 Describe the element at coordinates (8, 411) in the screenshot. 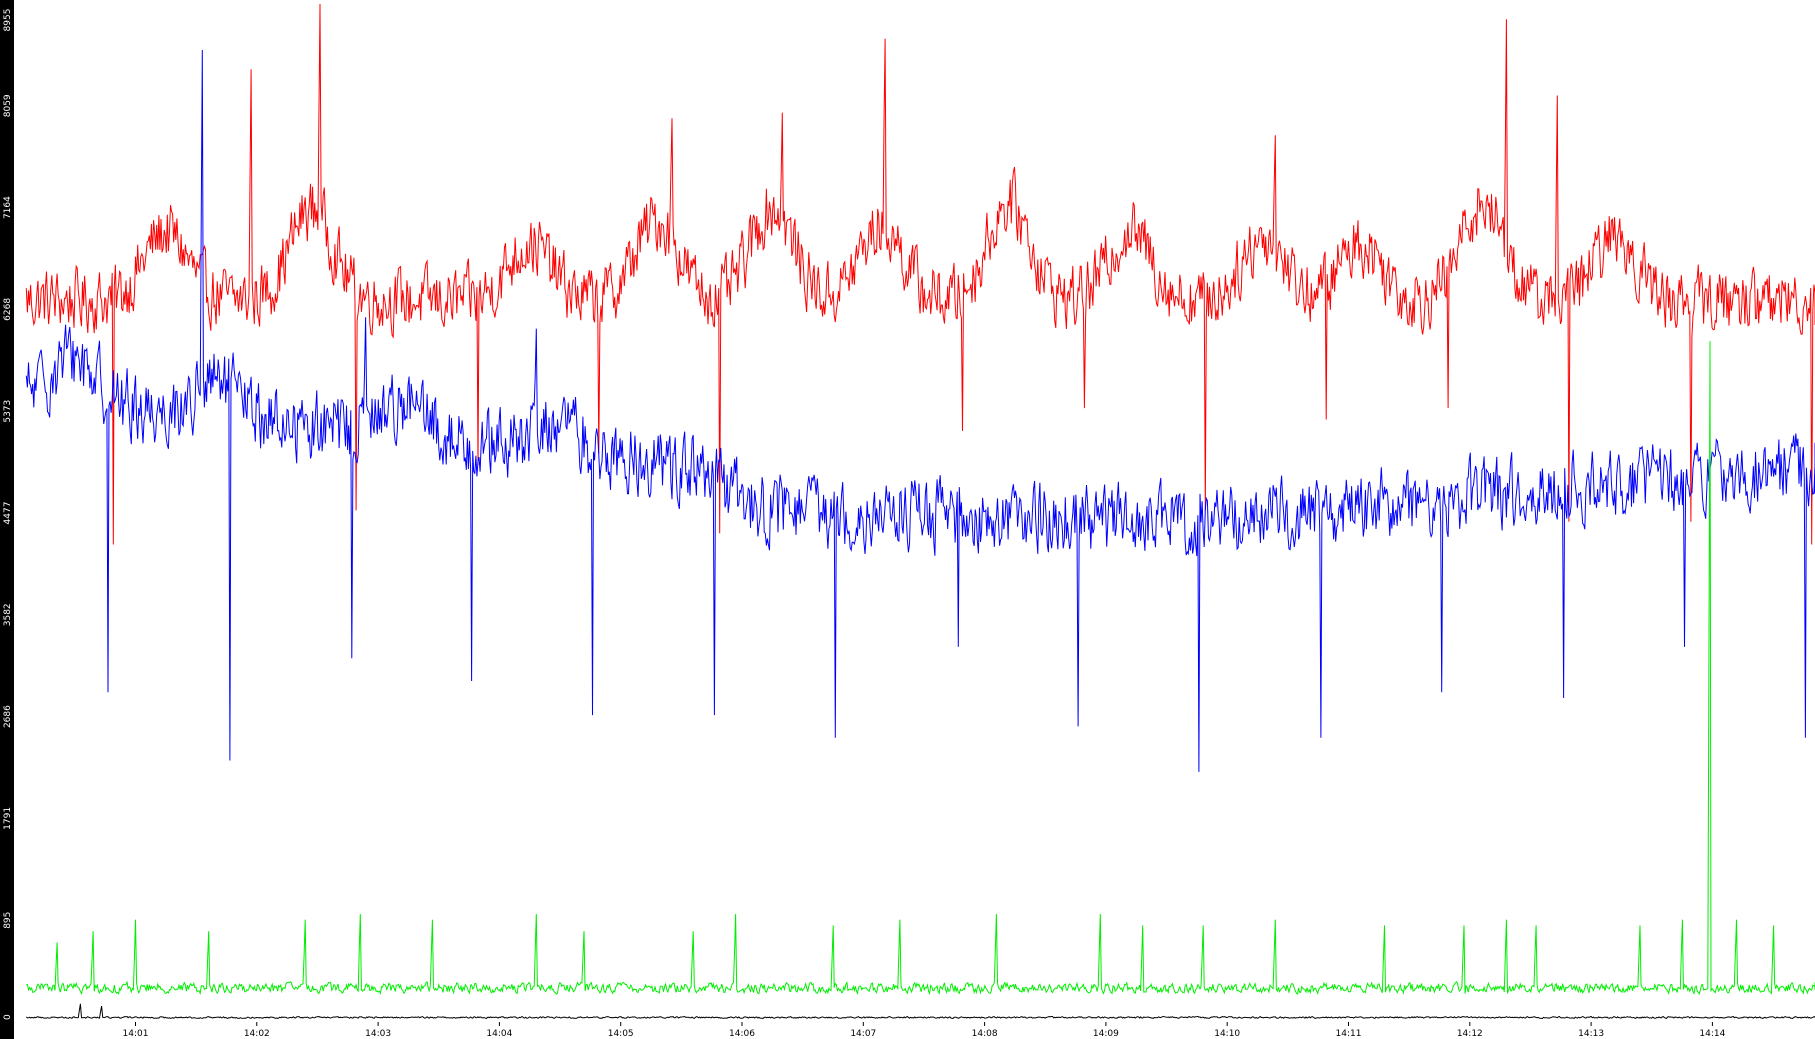

I see `y-tick-label: 5373` at that location.